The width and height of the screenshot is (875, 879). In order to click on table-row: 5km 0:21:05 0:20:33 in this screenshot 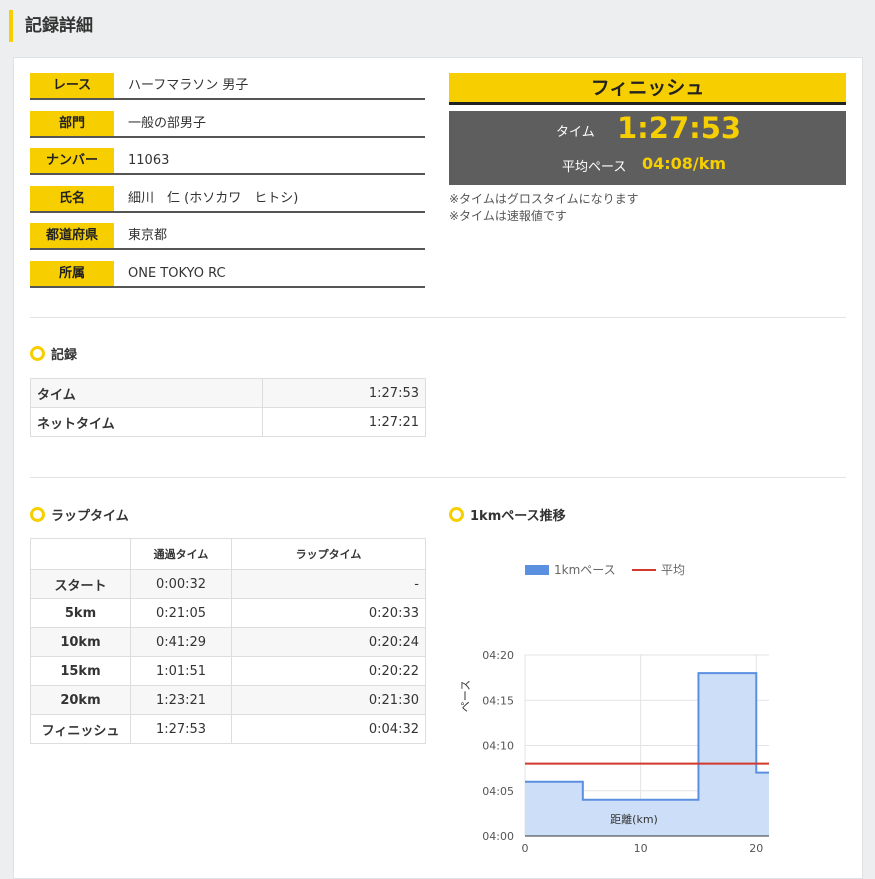, I will do `click(228, 613)`.